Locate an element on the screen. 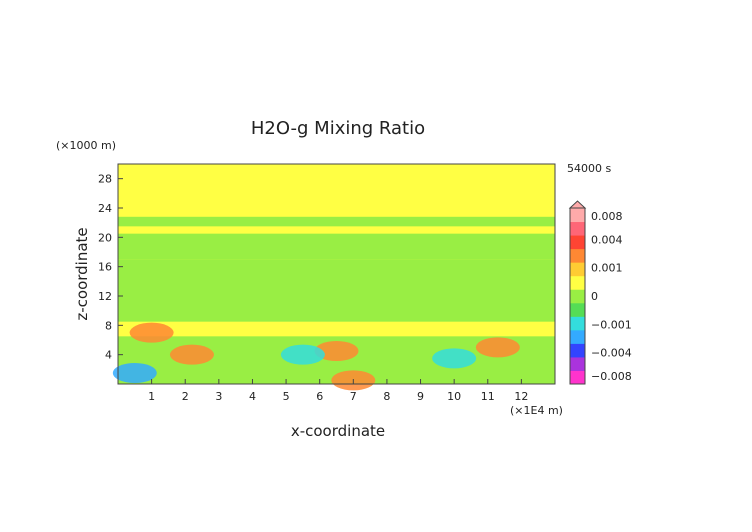  x-tick-label: 2 is located at coordinates (185, 396).